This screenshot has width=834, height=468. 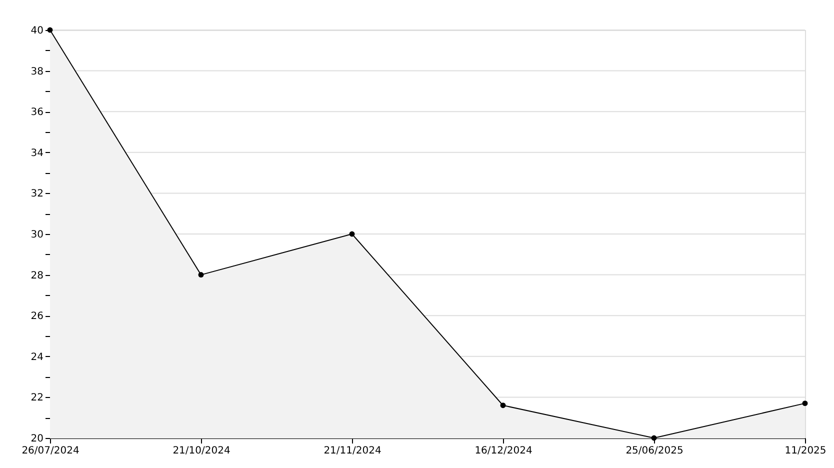 What do you see at coordinates (37, 112) in the screenshot?
I see `y-tick-label: 36` at bounding box center [37, 112].